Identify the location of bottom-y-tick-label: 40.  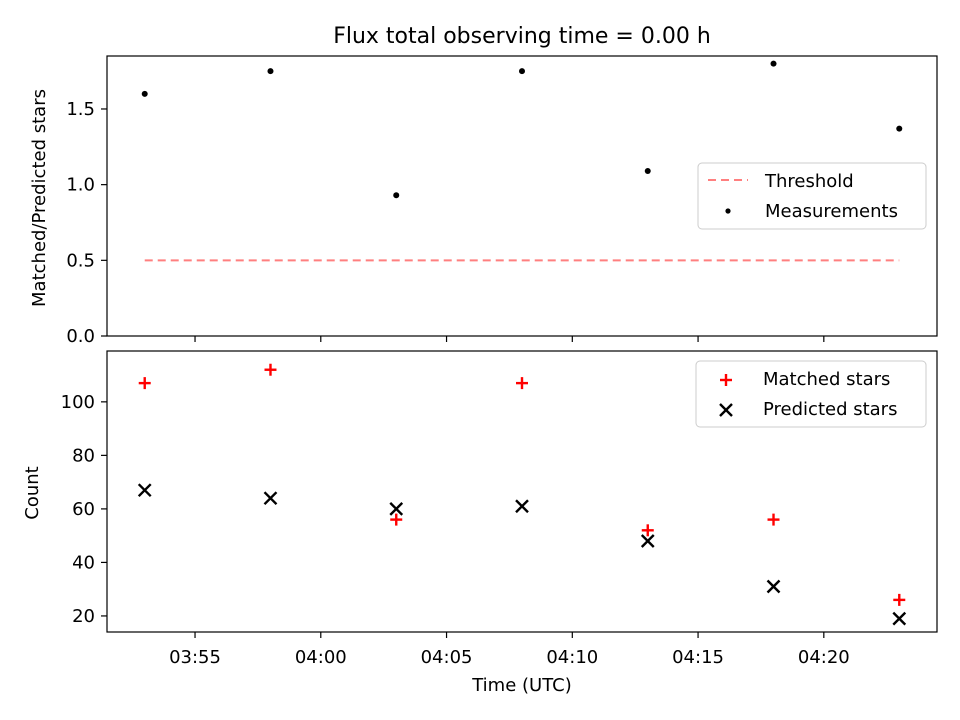
(83, 562).